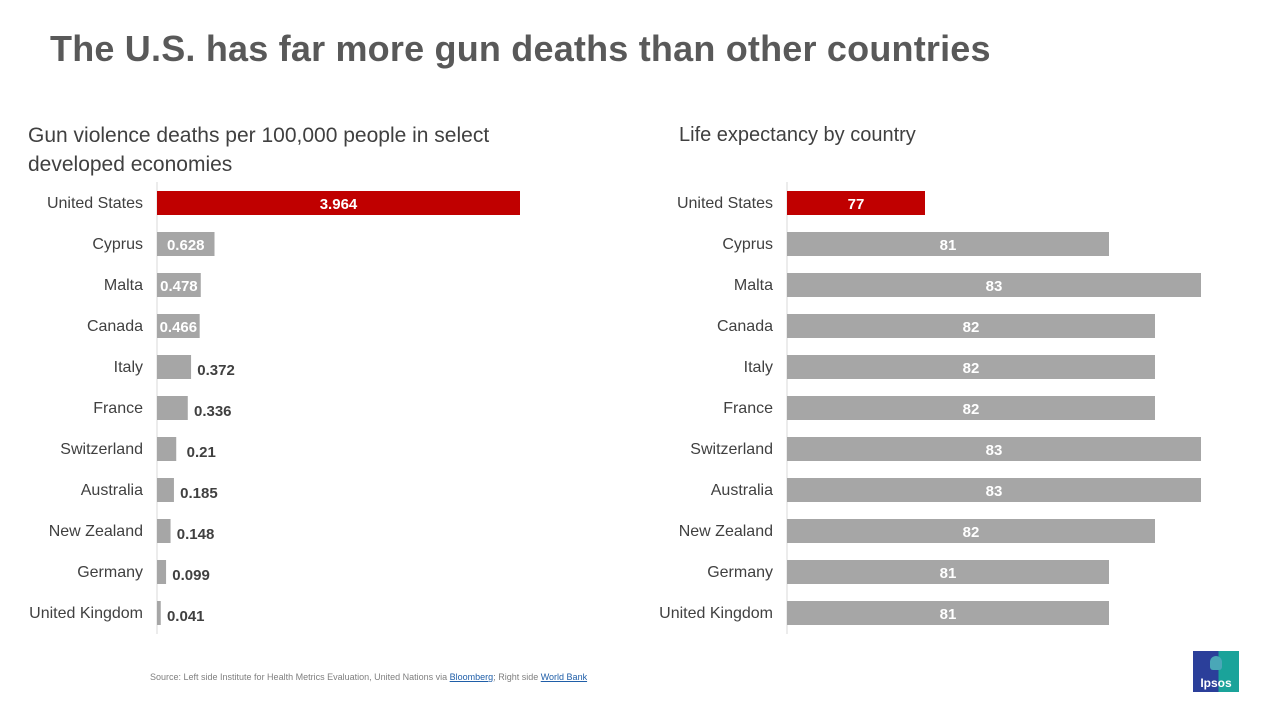 This screenshot has width=1280, height=720. What do you see at coordinates (742, 490) in the screenshot?
I see `right-category-label: Australia` at bounding box center [742, 490].